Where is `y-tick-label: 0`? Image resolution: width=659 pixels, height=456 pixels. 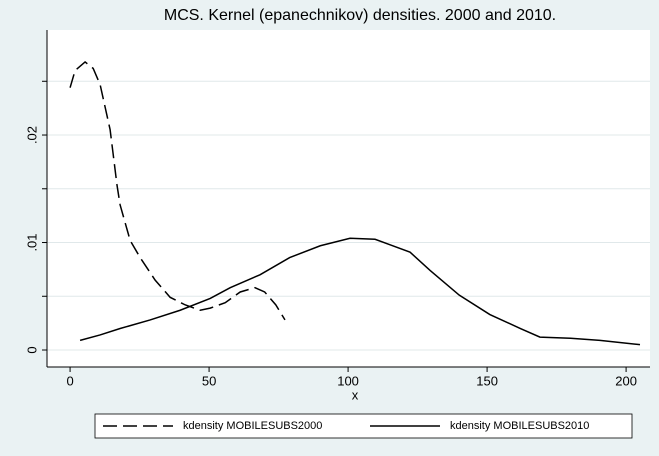
y-tick-label: 0 is located at coordinates (31, 349).